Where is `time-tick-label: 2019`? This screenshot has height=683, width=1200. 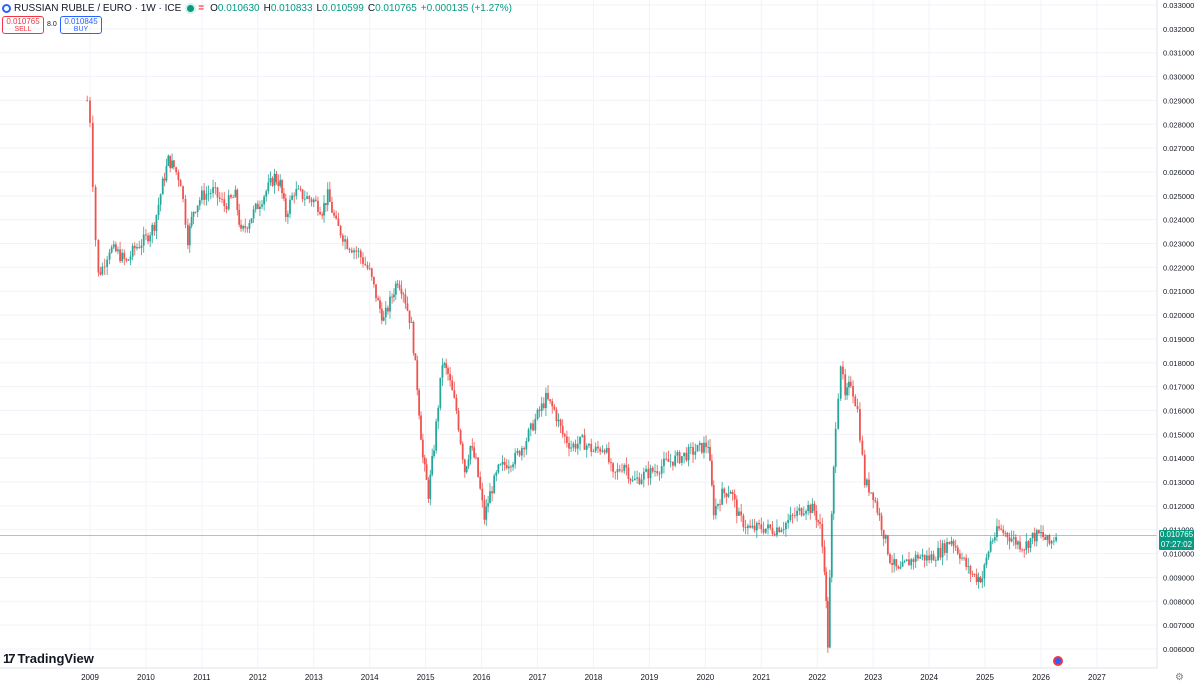
time-tick-label: 2019 is located at coordinates (650, 677).